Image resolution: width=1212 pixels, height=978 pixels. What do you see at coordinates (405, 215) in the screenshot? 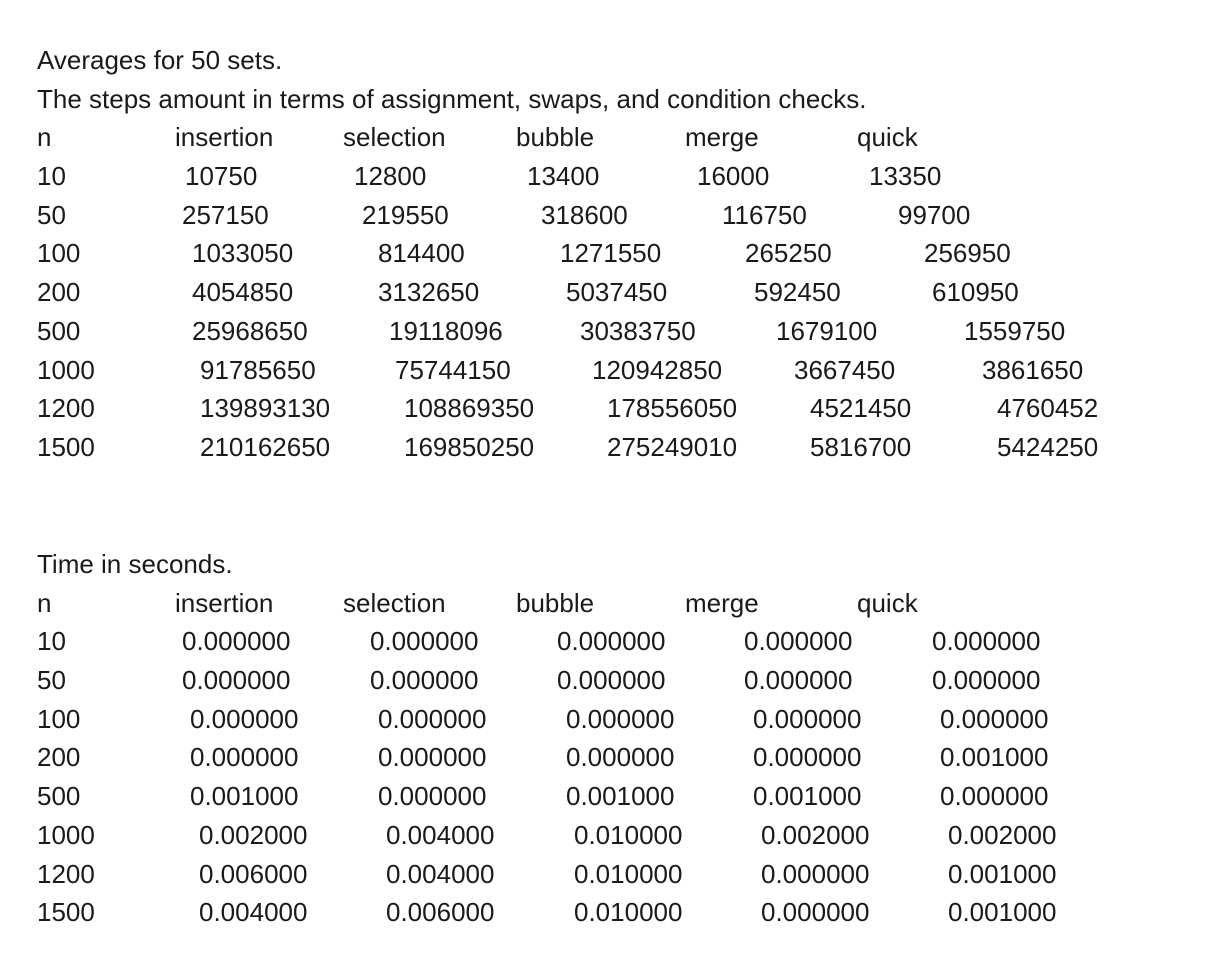
I see `steps-cell-selection: 219550` at bounding box center [405, 215].